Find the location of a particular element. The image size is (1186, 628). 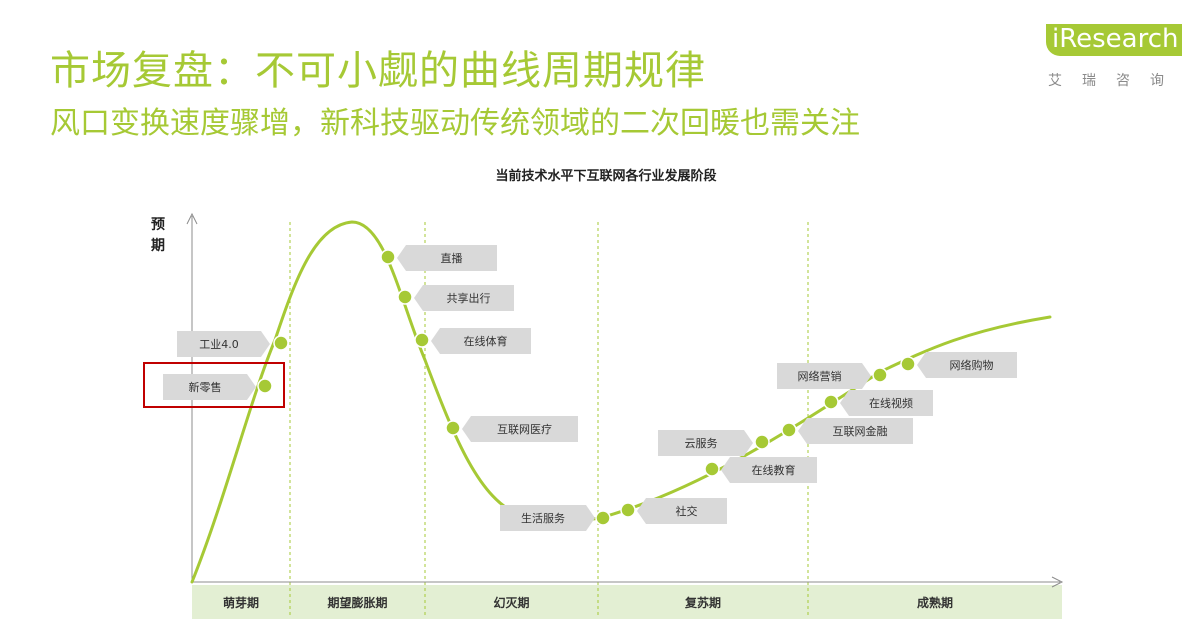

industry-tag: 在线教育 is located at coordinates (760, 470).